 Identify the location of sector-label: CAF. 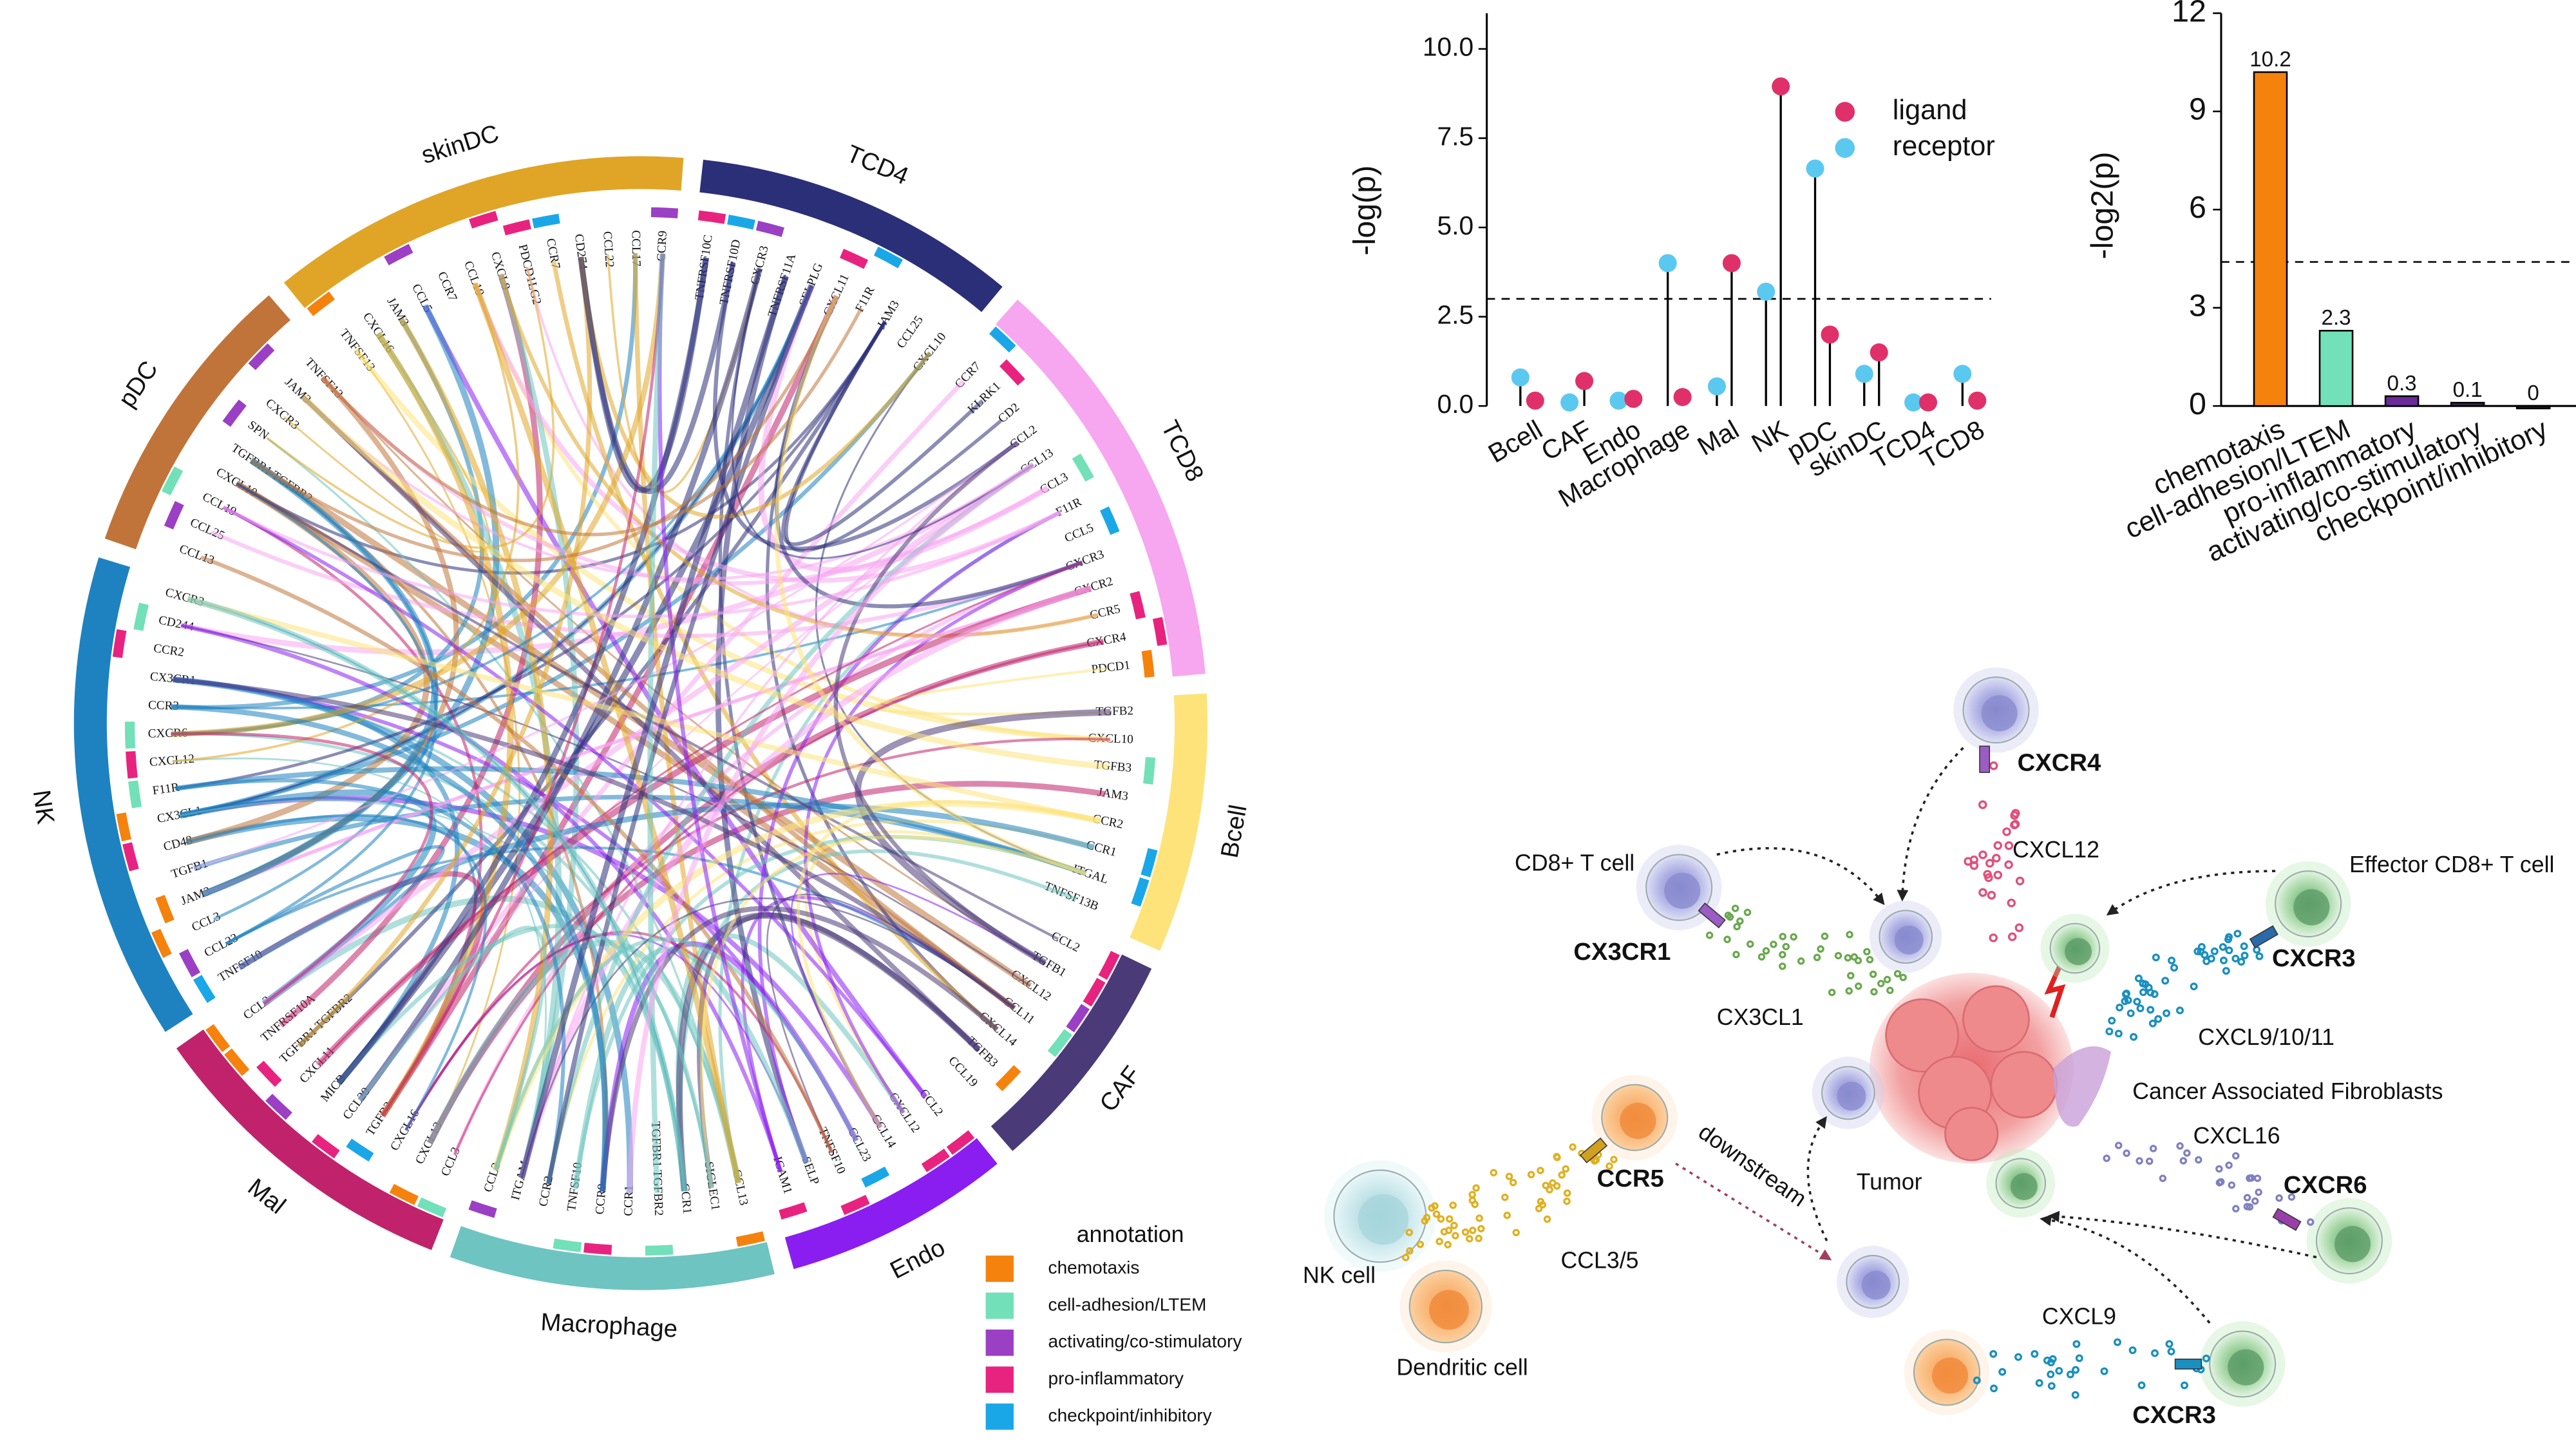
(1120, 1089).